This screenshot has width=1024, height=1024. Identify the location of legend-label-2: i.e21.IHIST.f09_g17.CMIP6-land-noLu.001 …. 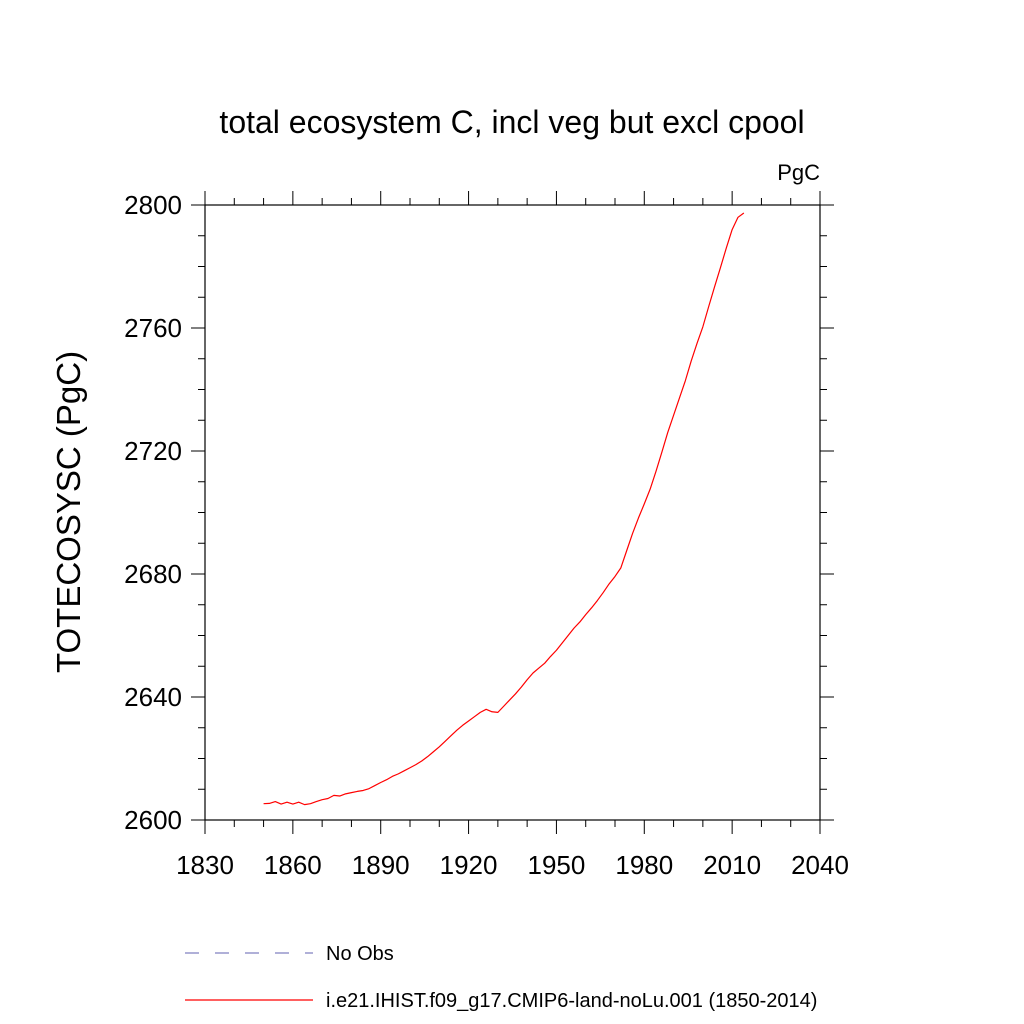
(571, 1001).